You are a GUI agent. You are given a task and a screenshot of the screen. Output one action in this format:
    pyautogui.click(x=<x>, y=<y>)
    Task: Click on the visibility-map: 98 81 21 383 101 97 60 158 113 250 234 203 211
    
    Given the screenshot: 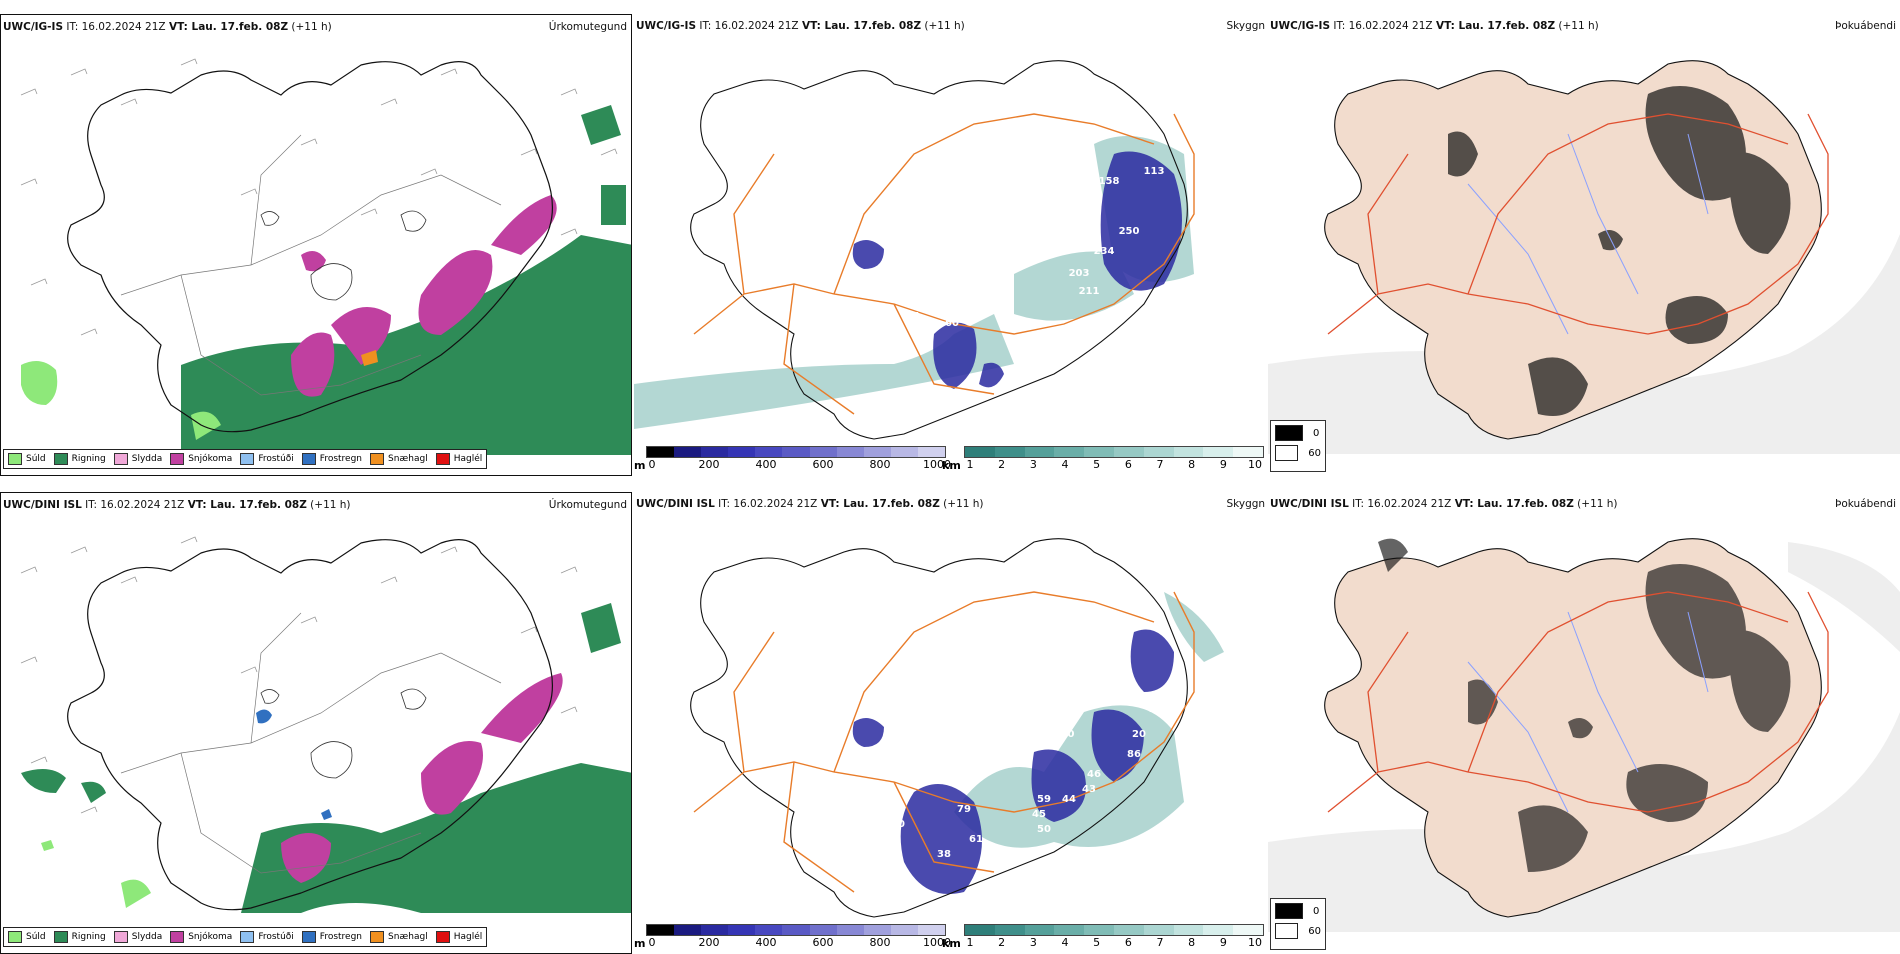 What is the action you would take?
    pyautogui.click(x=914, y=250)
    